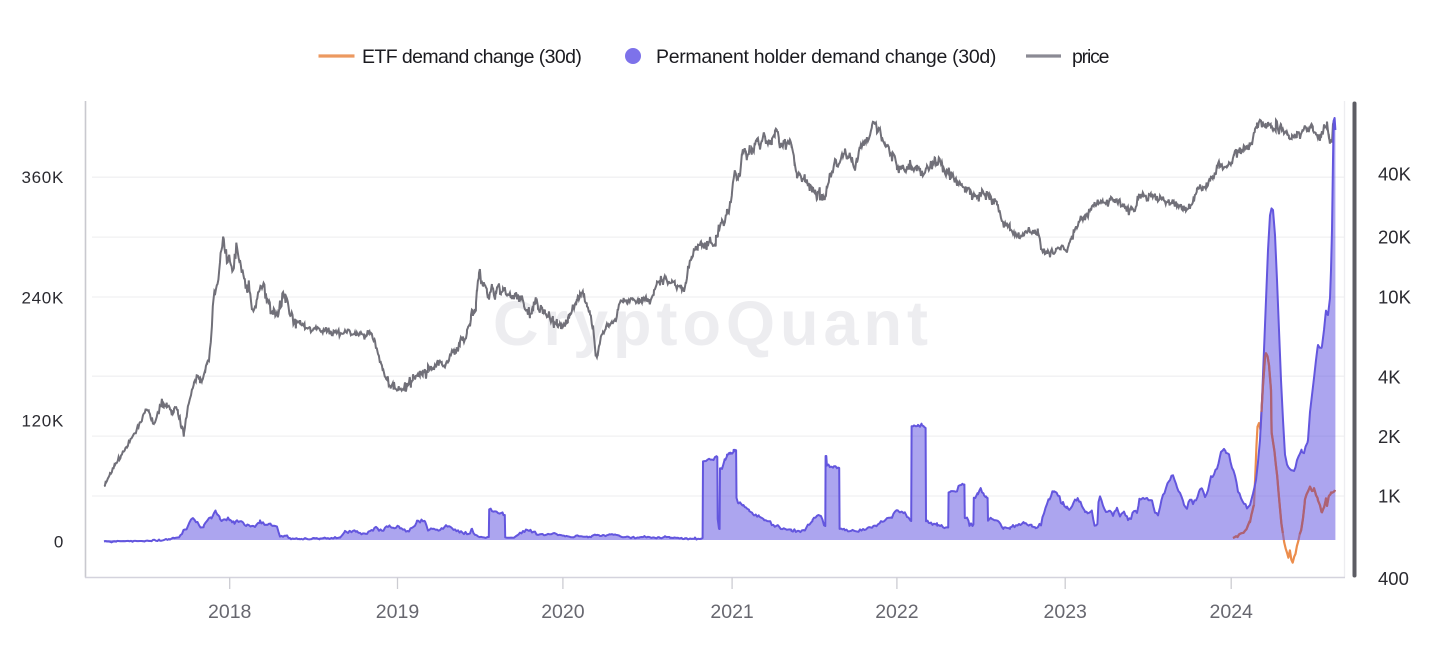  Describe the element at coordinates (397, 612) in the screenshot. I see `svg-text: 2019` at that location.